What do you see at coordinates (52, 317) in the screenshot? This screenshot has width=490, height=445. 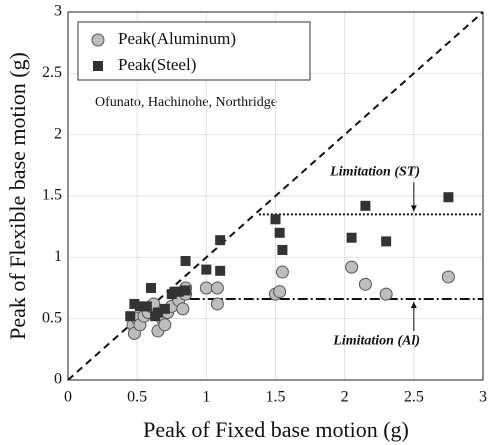 I see `y-tick-label: 0.5` at bounding box center [52, 317].